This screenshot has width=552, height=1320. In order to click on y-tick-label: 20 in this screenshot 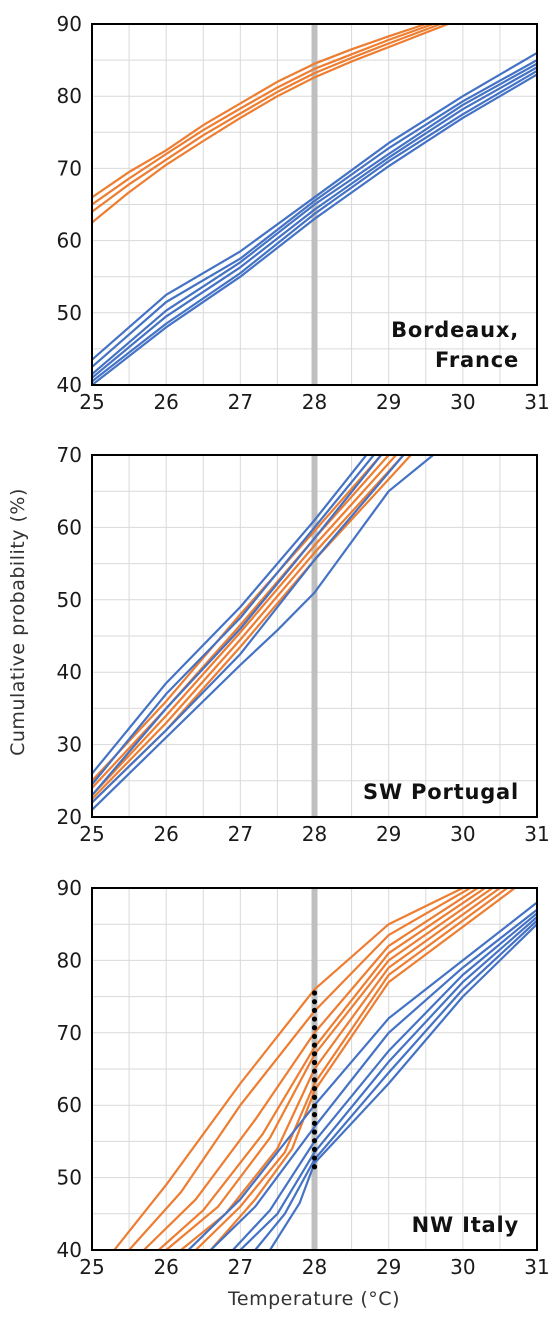, I will do `click(69, 817)`.